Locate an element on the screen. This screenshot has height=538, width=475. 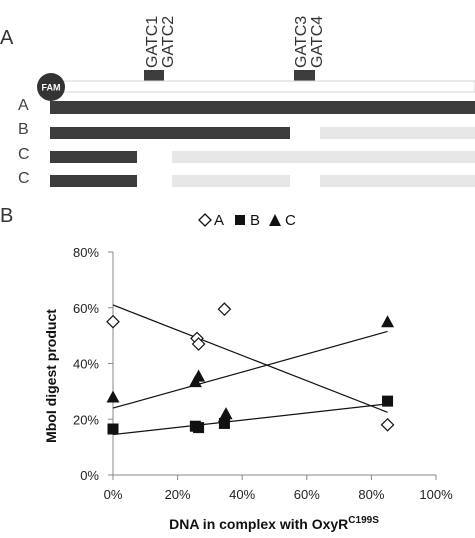
fragment-row-a-label: A is located at coordinates (23, 105).